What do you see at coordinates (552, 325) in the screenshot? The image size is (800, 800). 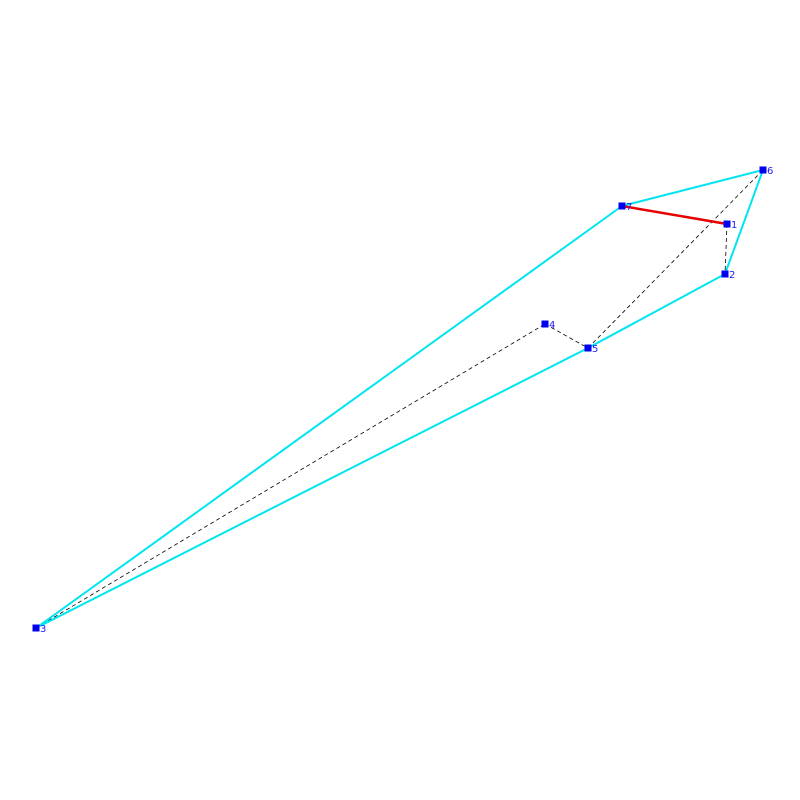 I see `node-label: 4` at bounding box center [552, 325].